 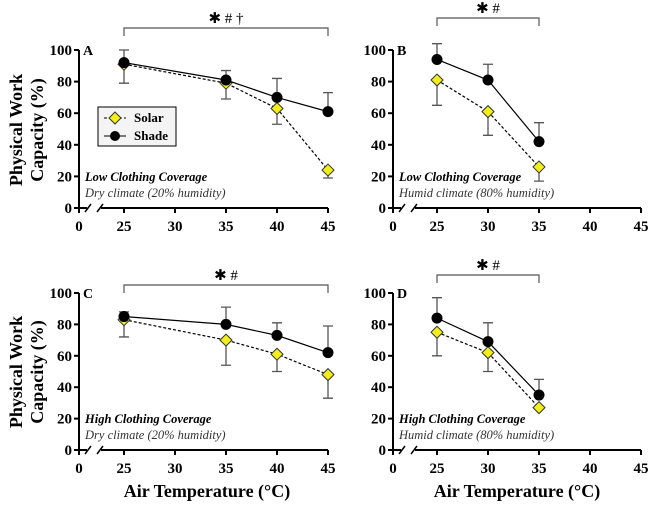 I want to click on legend-solar-marker, so click(x=115, y=118).